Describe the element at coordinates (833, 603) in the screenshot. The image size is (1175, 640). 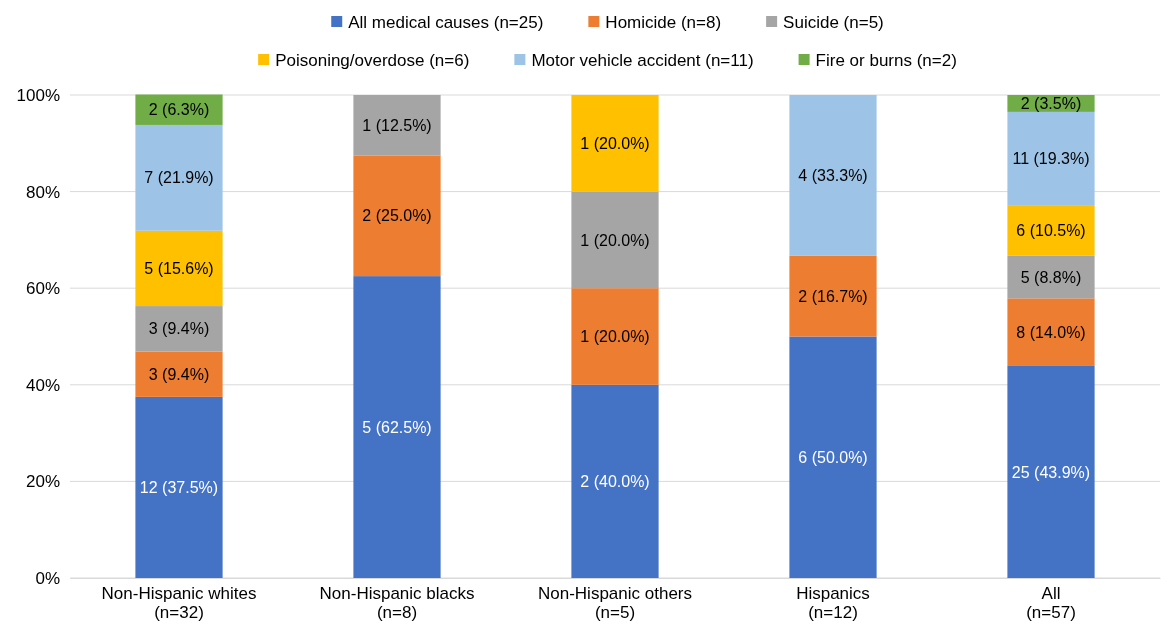
I see `x-tick-label: Hispanics (n=12)` at that location.